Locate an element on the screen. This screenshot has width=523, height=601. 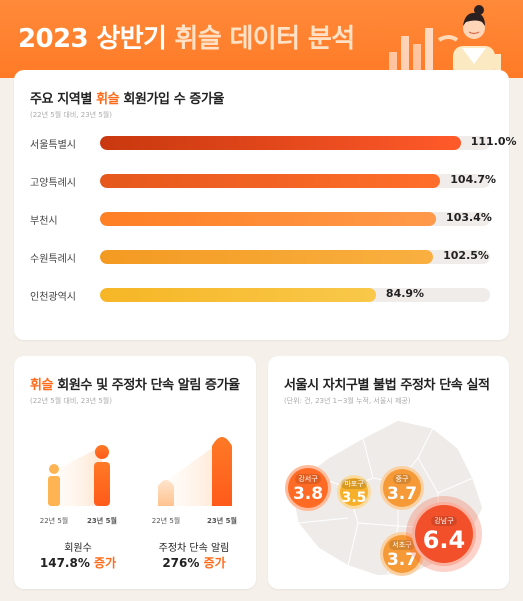
district-bubble: 강남구 6.4 is located at coordinates (444, 534).